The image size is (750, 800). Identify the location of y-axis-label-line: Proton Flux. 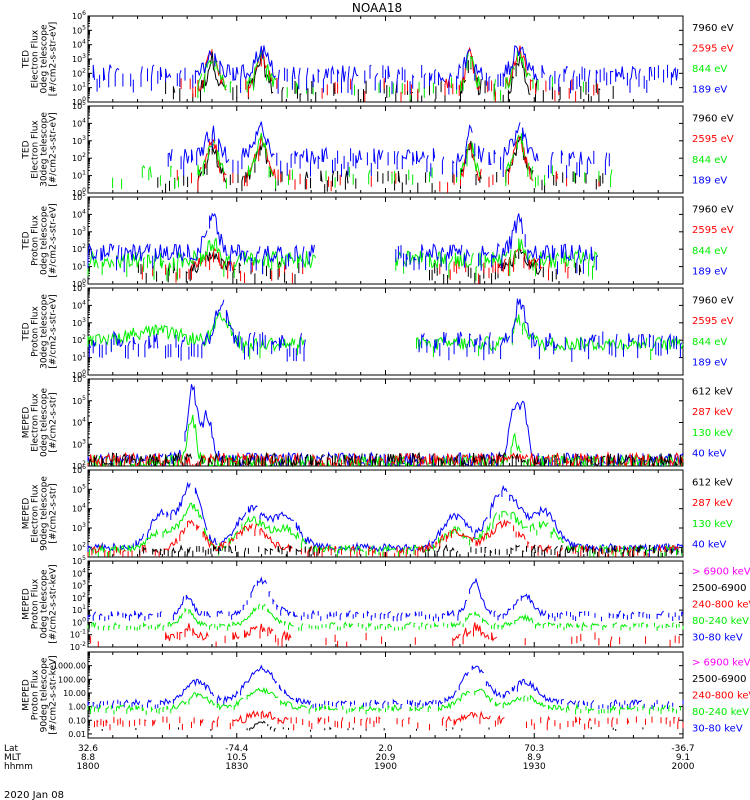
(36, 331).